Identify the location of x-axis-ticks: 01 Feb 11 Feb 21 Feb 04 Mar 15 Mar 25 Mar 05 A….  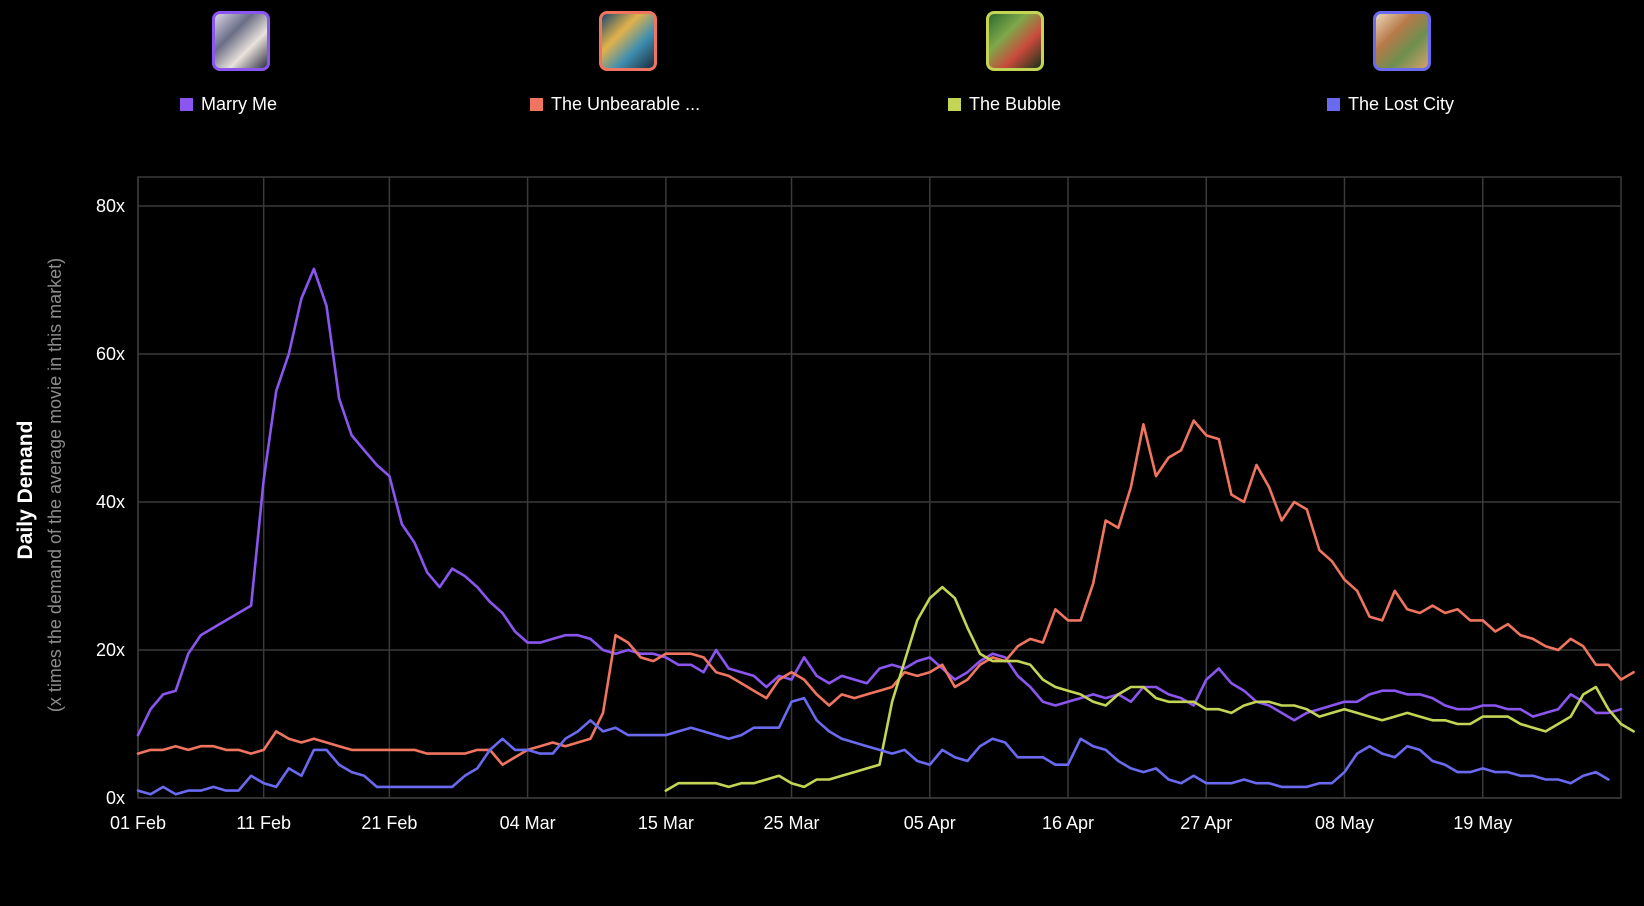
(811, 823).